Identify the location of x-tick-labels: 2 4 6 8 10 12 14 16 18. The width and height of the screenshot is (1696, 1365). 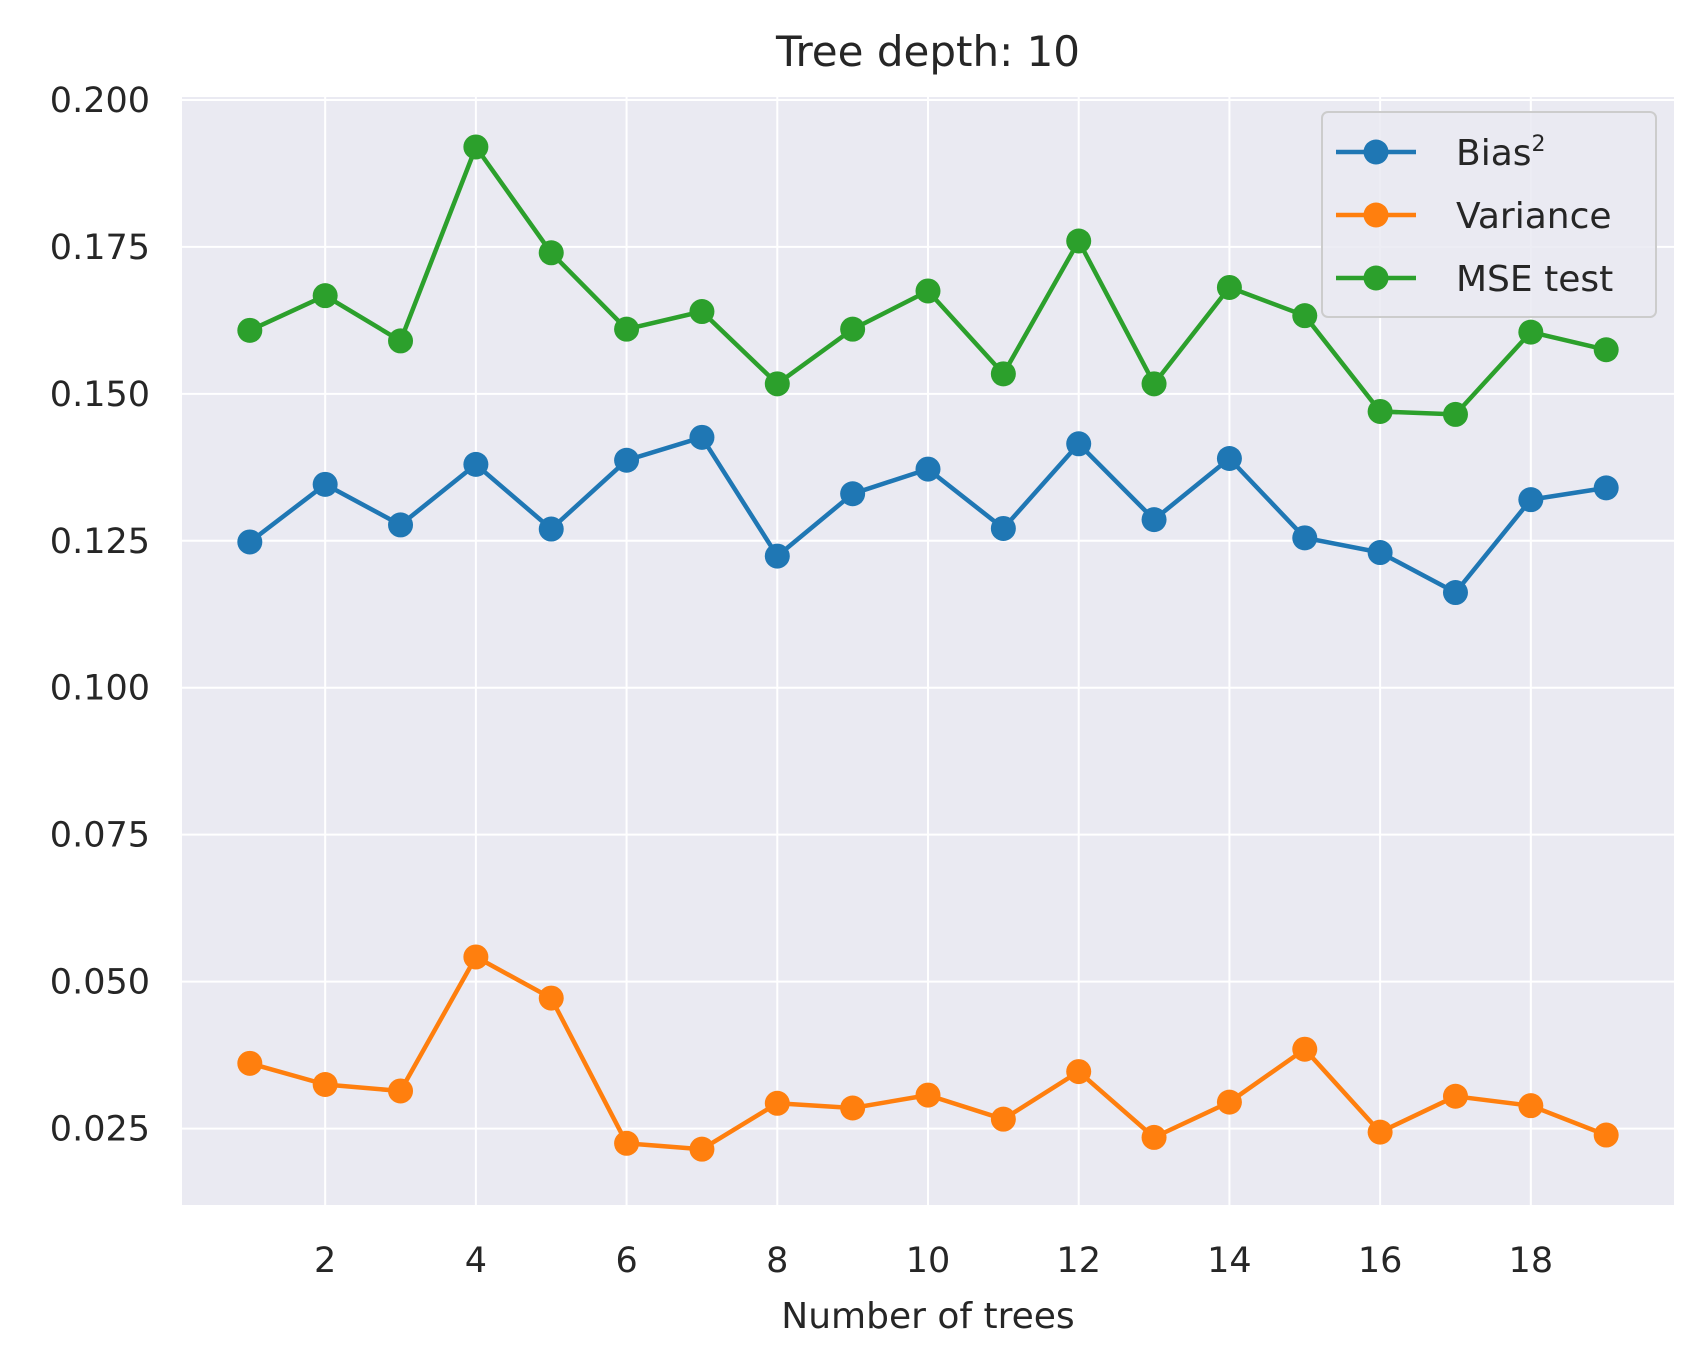
(933, 1261).